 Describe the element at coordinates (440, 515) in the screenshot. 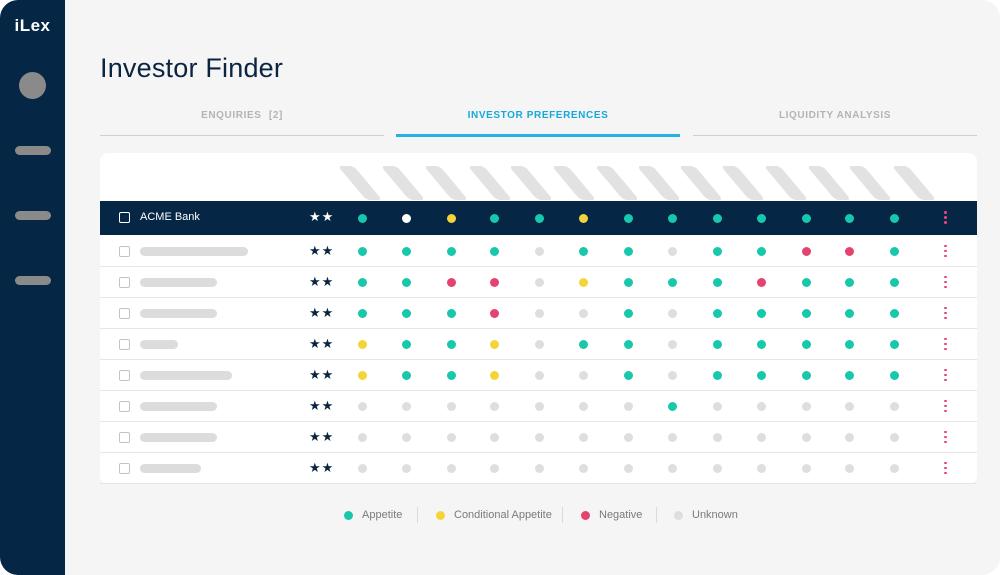

I see `legend-conditional-dot` at that location.